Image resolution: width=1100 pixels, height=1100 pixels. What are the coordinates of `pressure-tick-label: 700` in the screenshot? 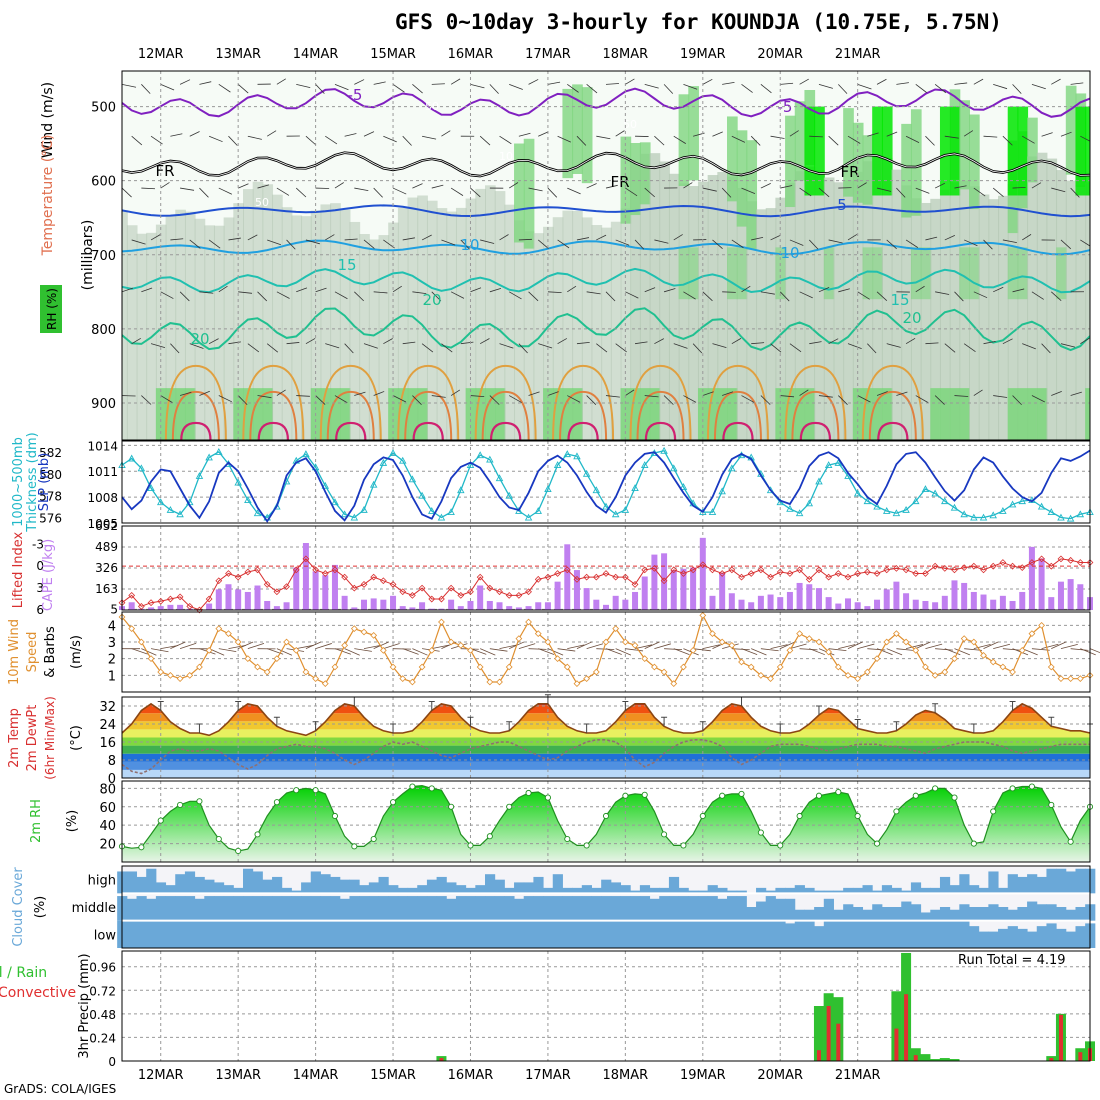 It's located at (103, 256).